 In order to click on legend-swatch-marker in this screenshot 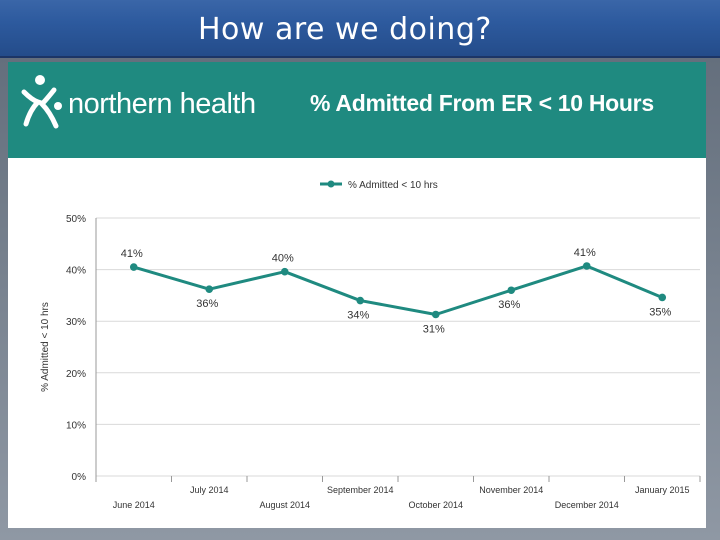, I will do `click(331, 184)`.